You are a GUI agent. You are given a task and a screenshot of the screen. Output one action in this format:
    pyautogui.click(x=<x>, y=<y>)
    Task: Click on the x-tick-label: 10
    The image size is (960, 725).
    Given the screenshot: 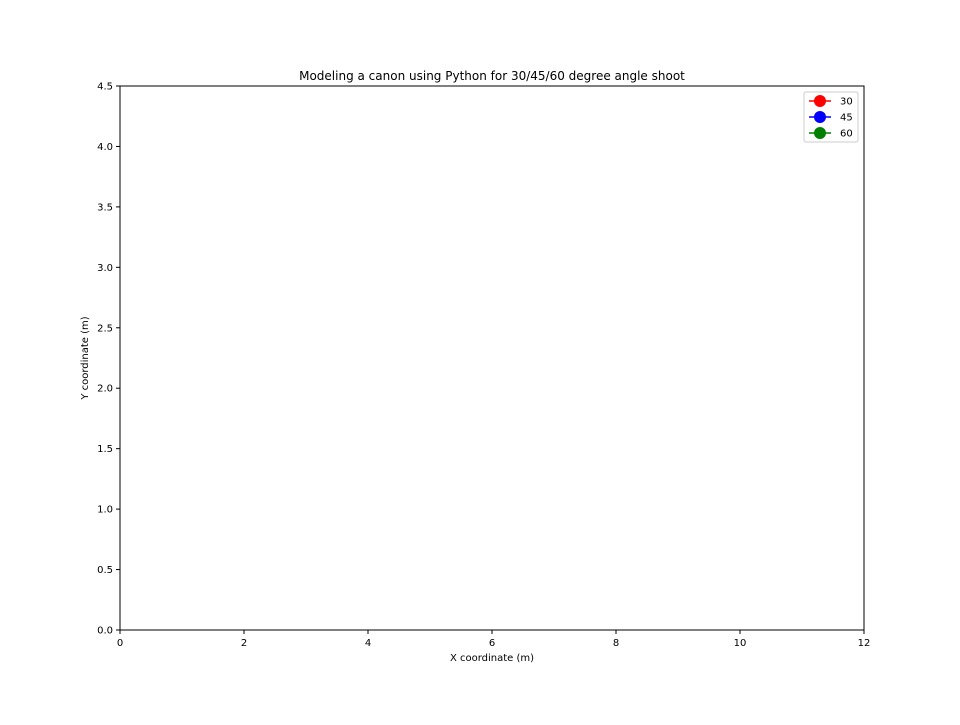 What is the action you would take?
    pyautogui.click(x=740, y=643)
    